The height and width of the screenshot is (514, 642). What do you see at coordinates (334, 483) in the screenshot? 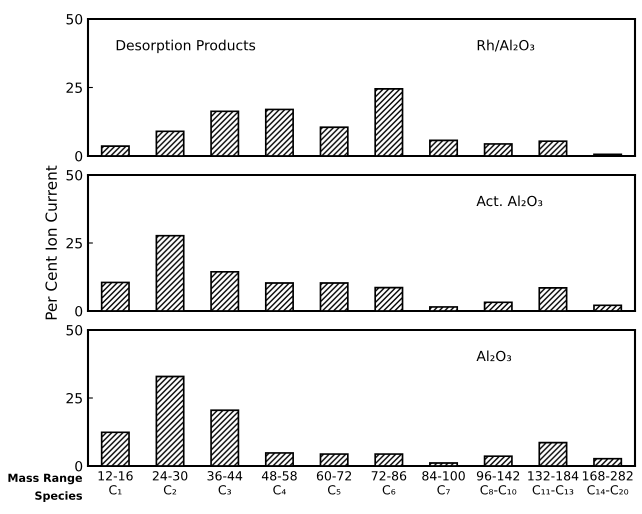
I see `x-tick-label: 60-72 C₅` at bounding box center [334, 483].